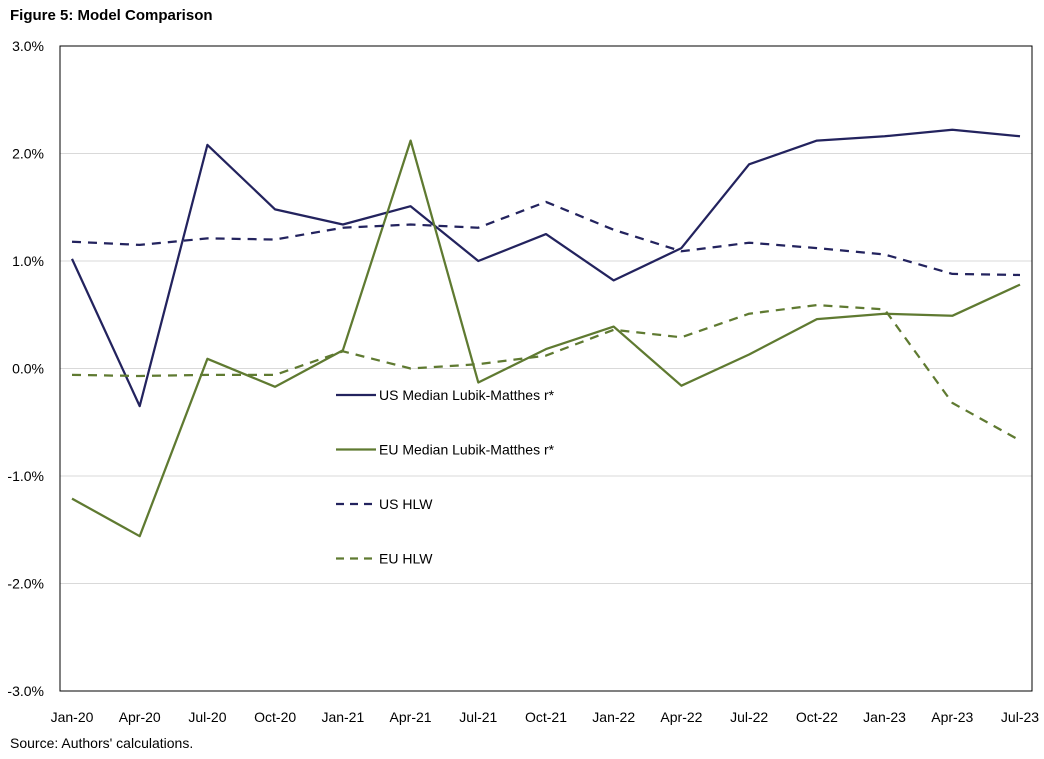 Image resolution: width=1044 pixels, height=759 pixels. Describe the element at coordinates (25, 691) in the screenshot. I see `y-tick-label: -3.0%` at that location.